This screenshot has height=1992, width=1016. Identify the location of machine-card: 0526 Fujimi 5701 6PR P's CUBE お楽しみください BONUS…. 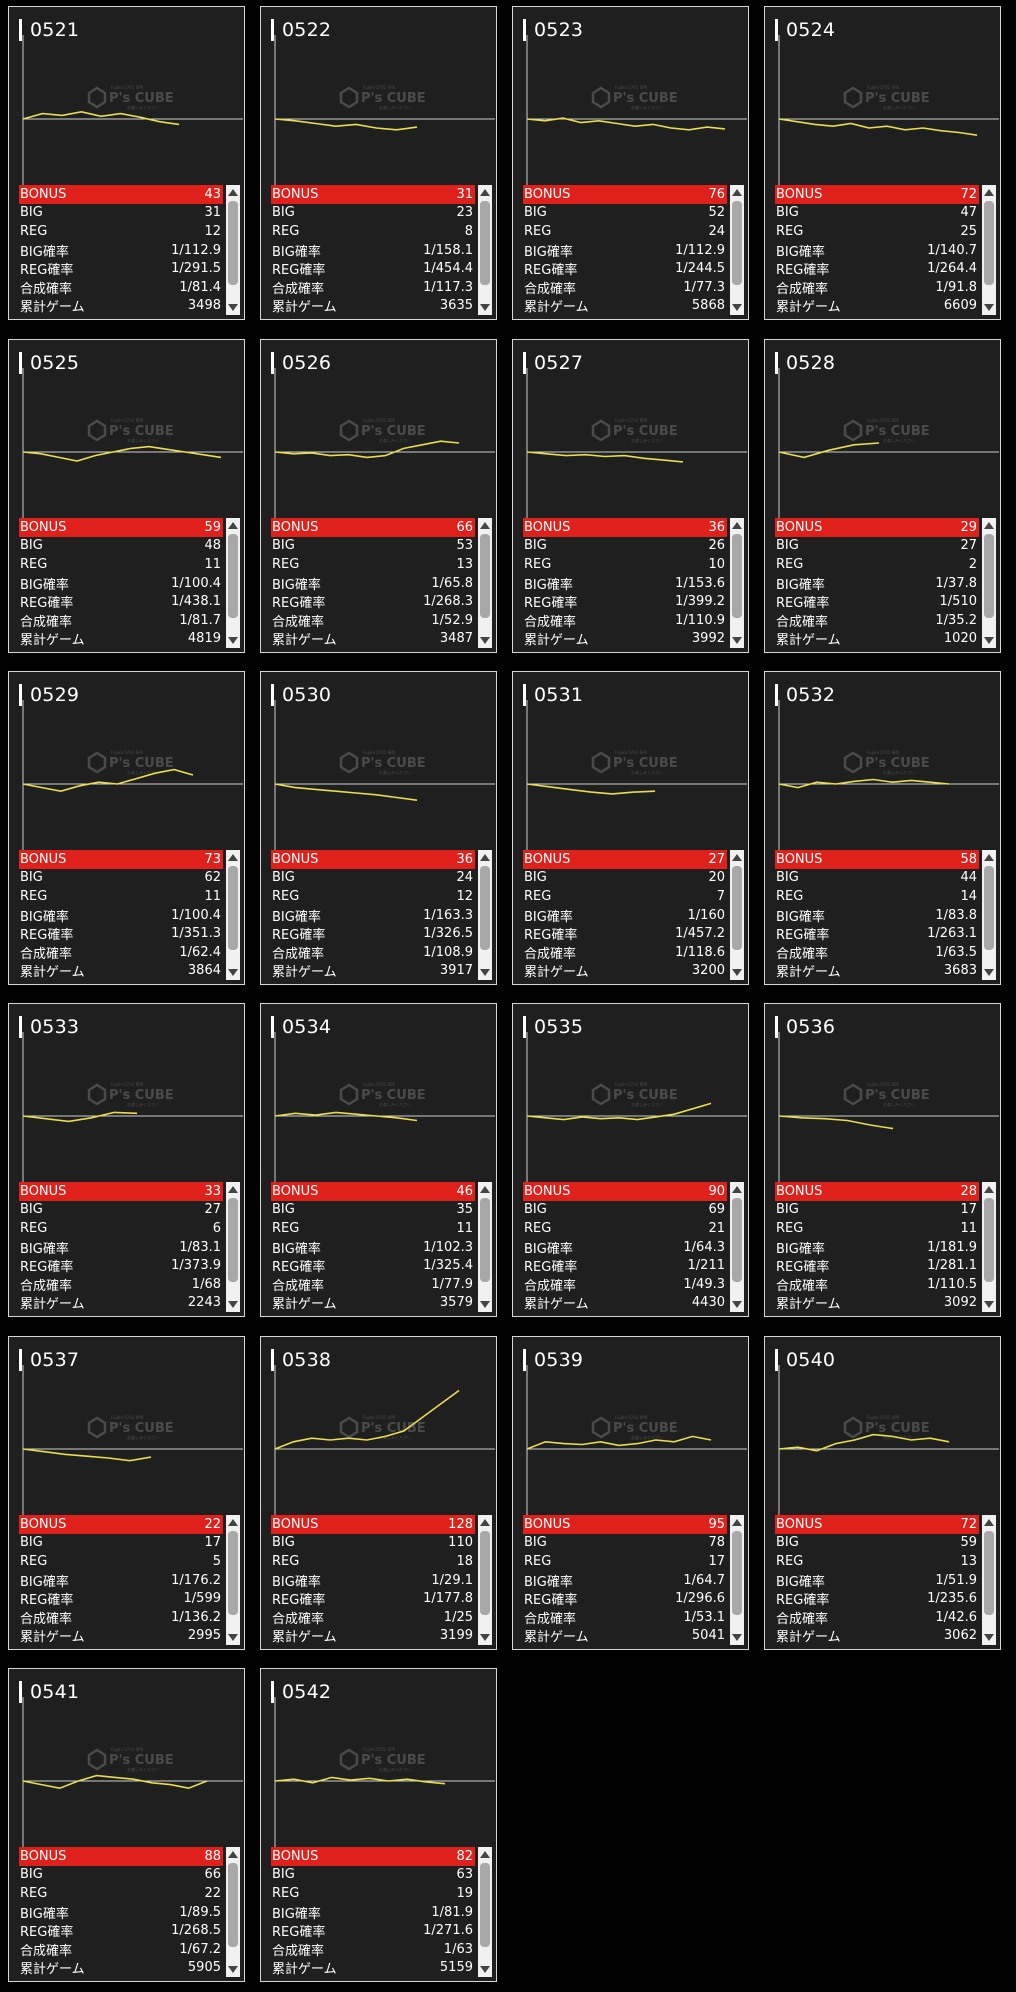
(378, 496).